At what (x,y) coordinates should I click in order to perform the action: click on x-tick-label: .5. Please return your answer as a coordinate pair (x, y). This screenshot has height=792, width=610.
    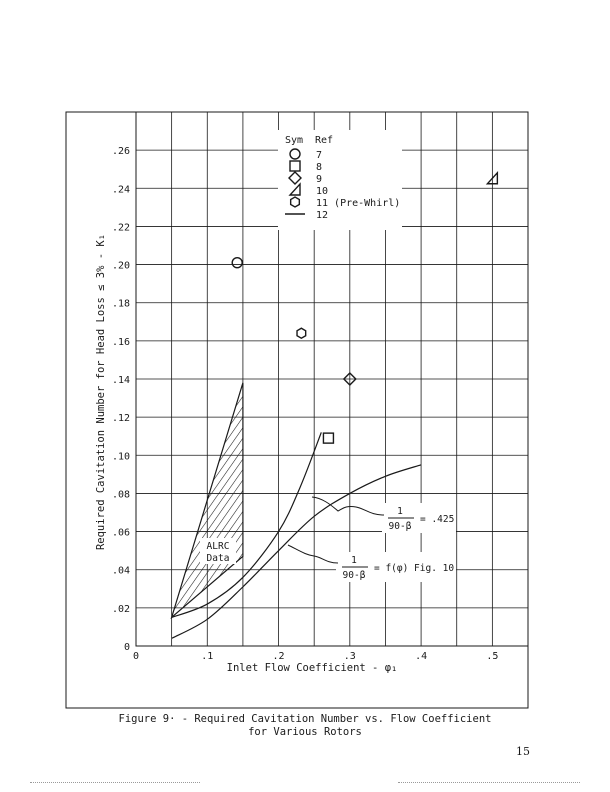
    Looking at the image, I should click on (492, 656).